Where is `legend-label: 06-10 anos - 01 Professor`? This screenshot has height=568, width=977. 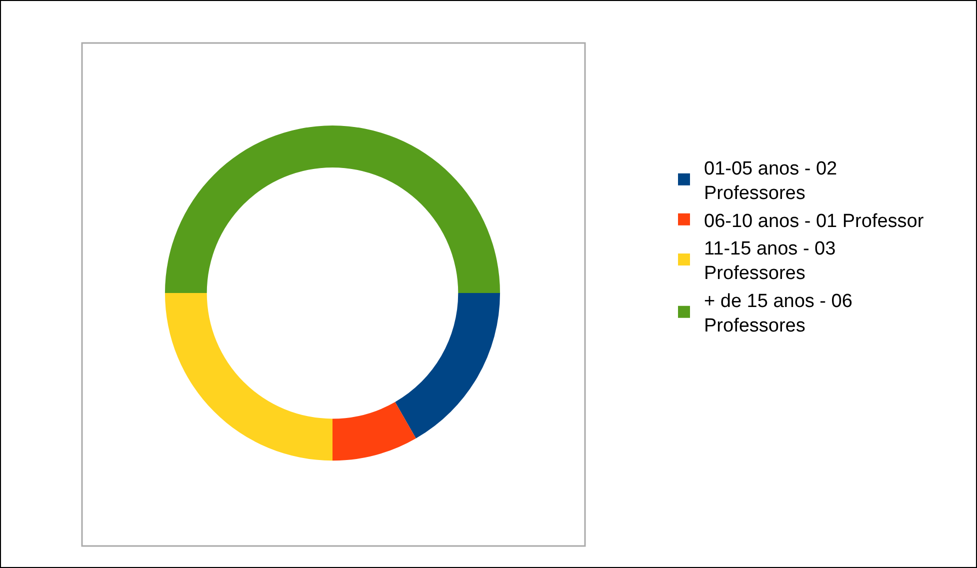
legend-label: 06-10 anos - 01 Professor is located at coordinates (814, 221).